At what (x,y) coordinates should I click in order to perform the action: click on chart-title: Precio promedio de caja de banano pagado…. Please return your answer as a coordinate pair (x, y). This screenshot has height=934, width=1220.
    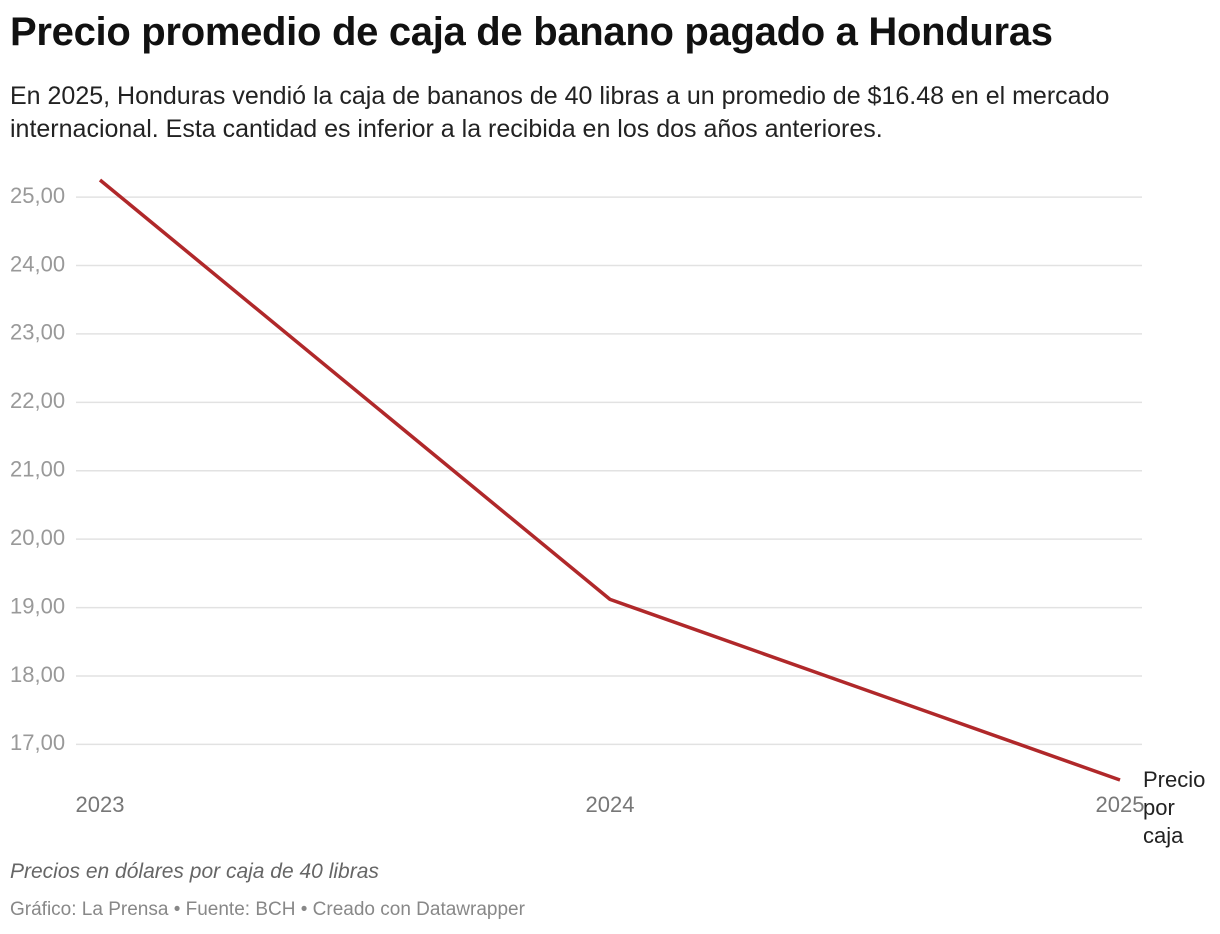
    Looking at the image, I should click on (531, 32).